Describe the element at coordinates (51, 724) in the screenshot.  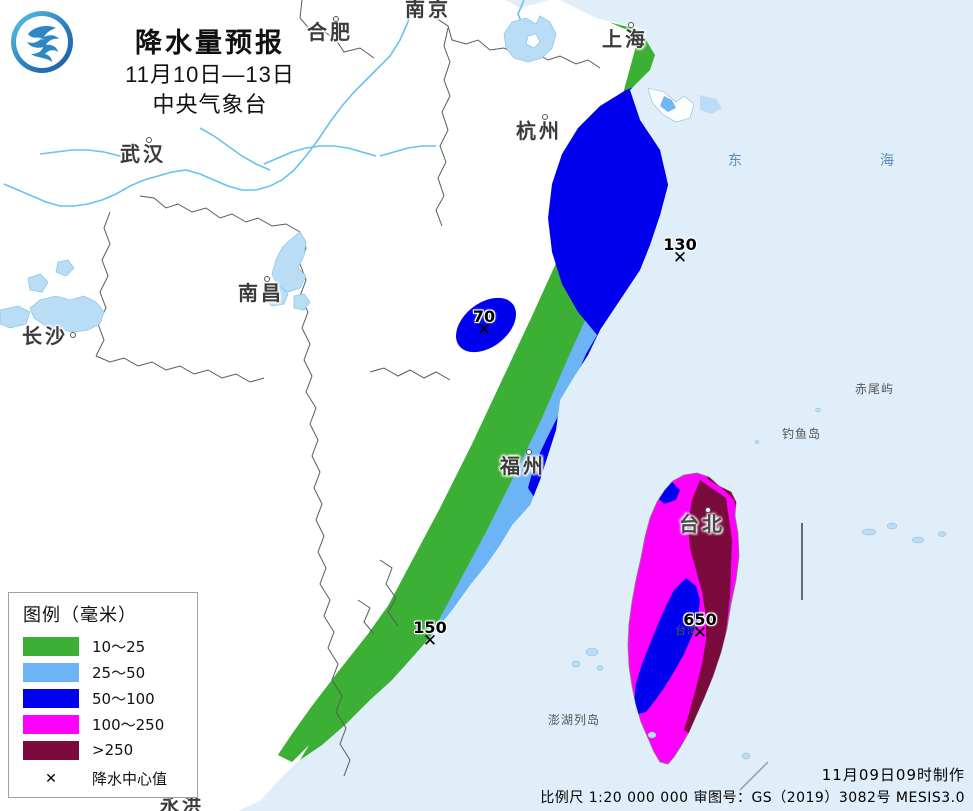
I see `legend-swatch-magenta` at that location.